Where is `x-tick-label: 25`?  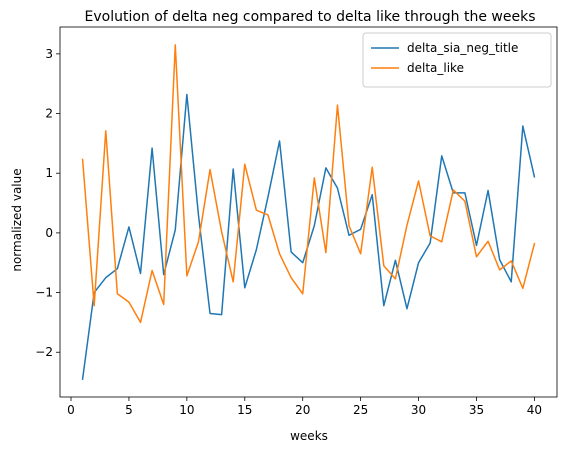 x-tick-label: 25 is located at coordinates (360, 410).